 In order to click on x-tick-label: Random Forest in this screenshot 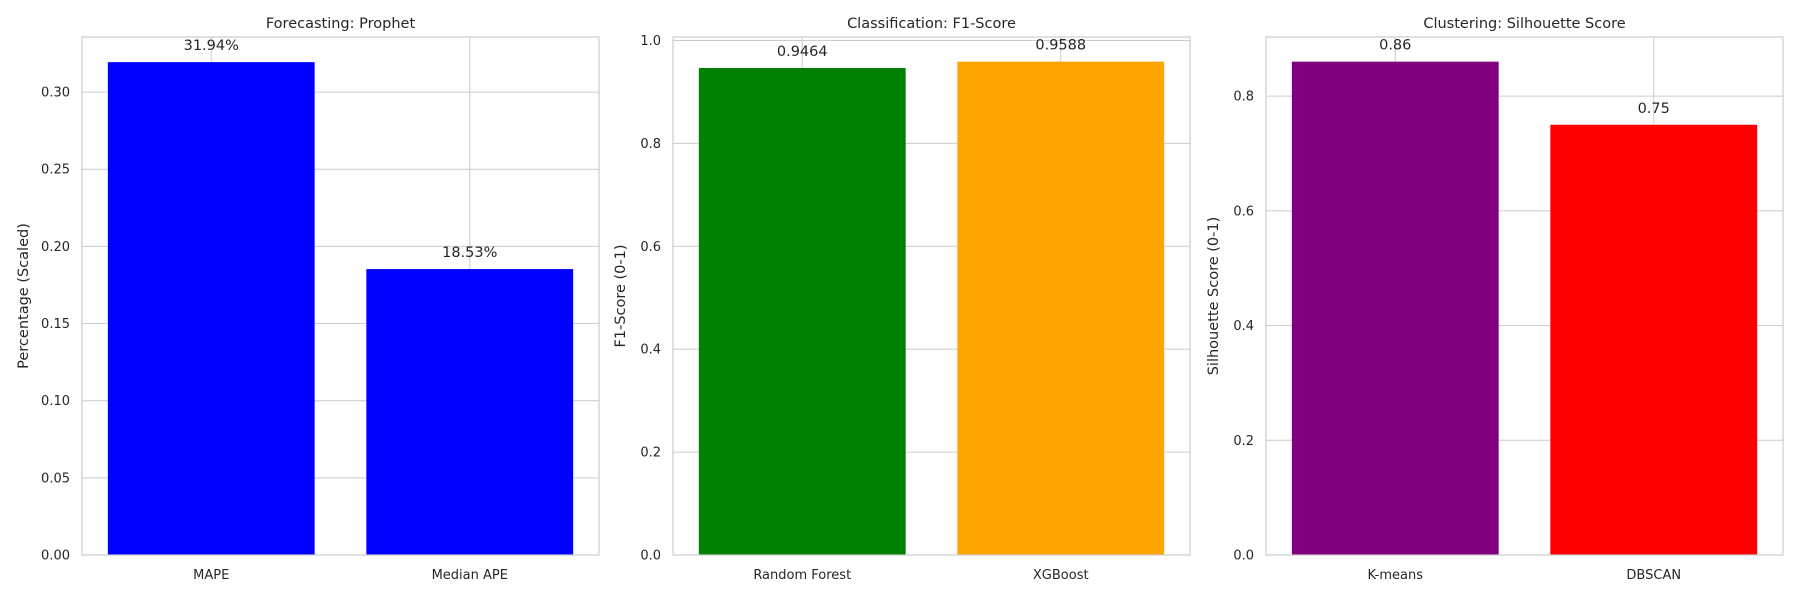, I will do `click(802, 575)`.